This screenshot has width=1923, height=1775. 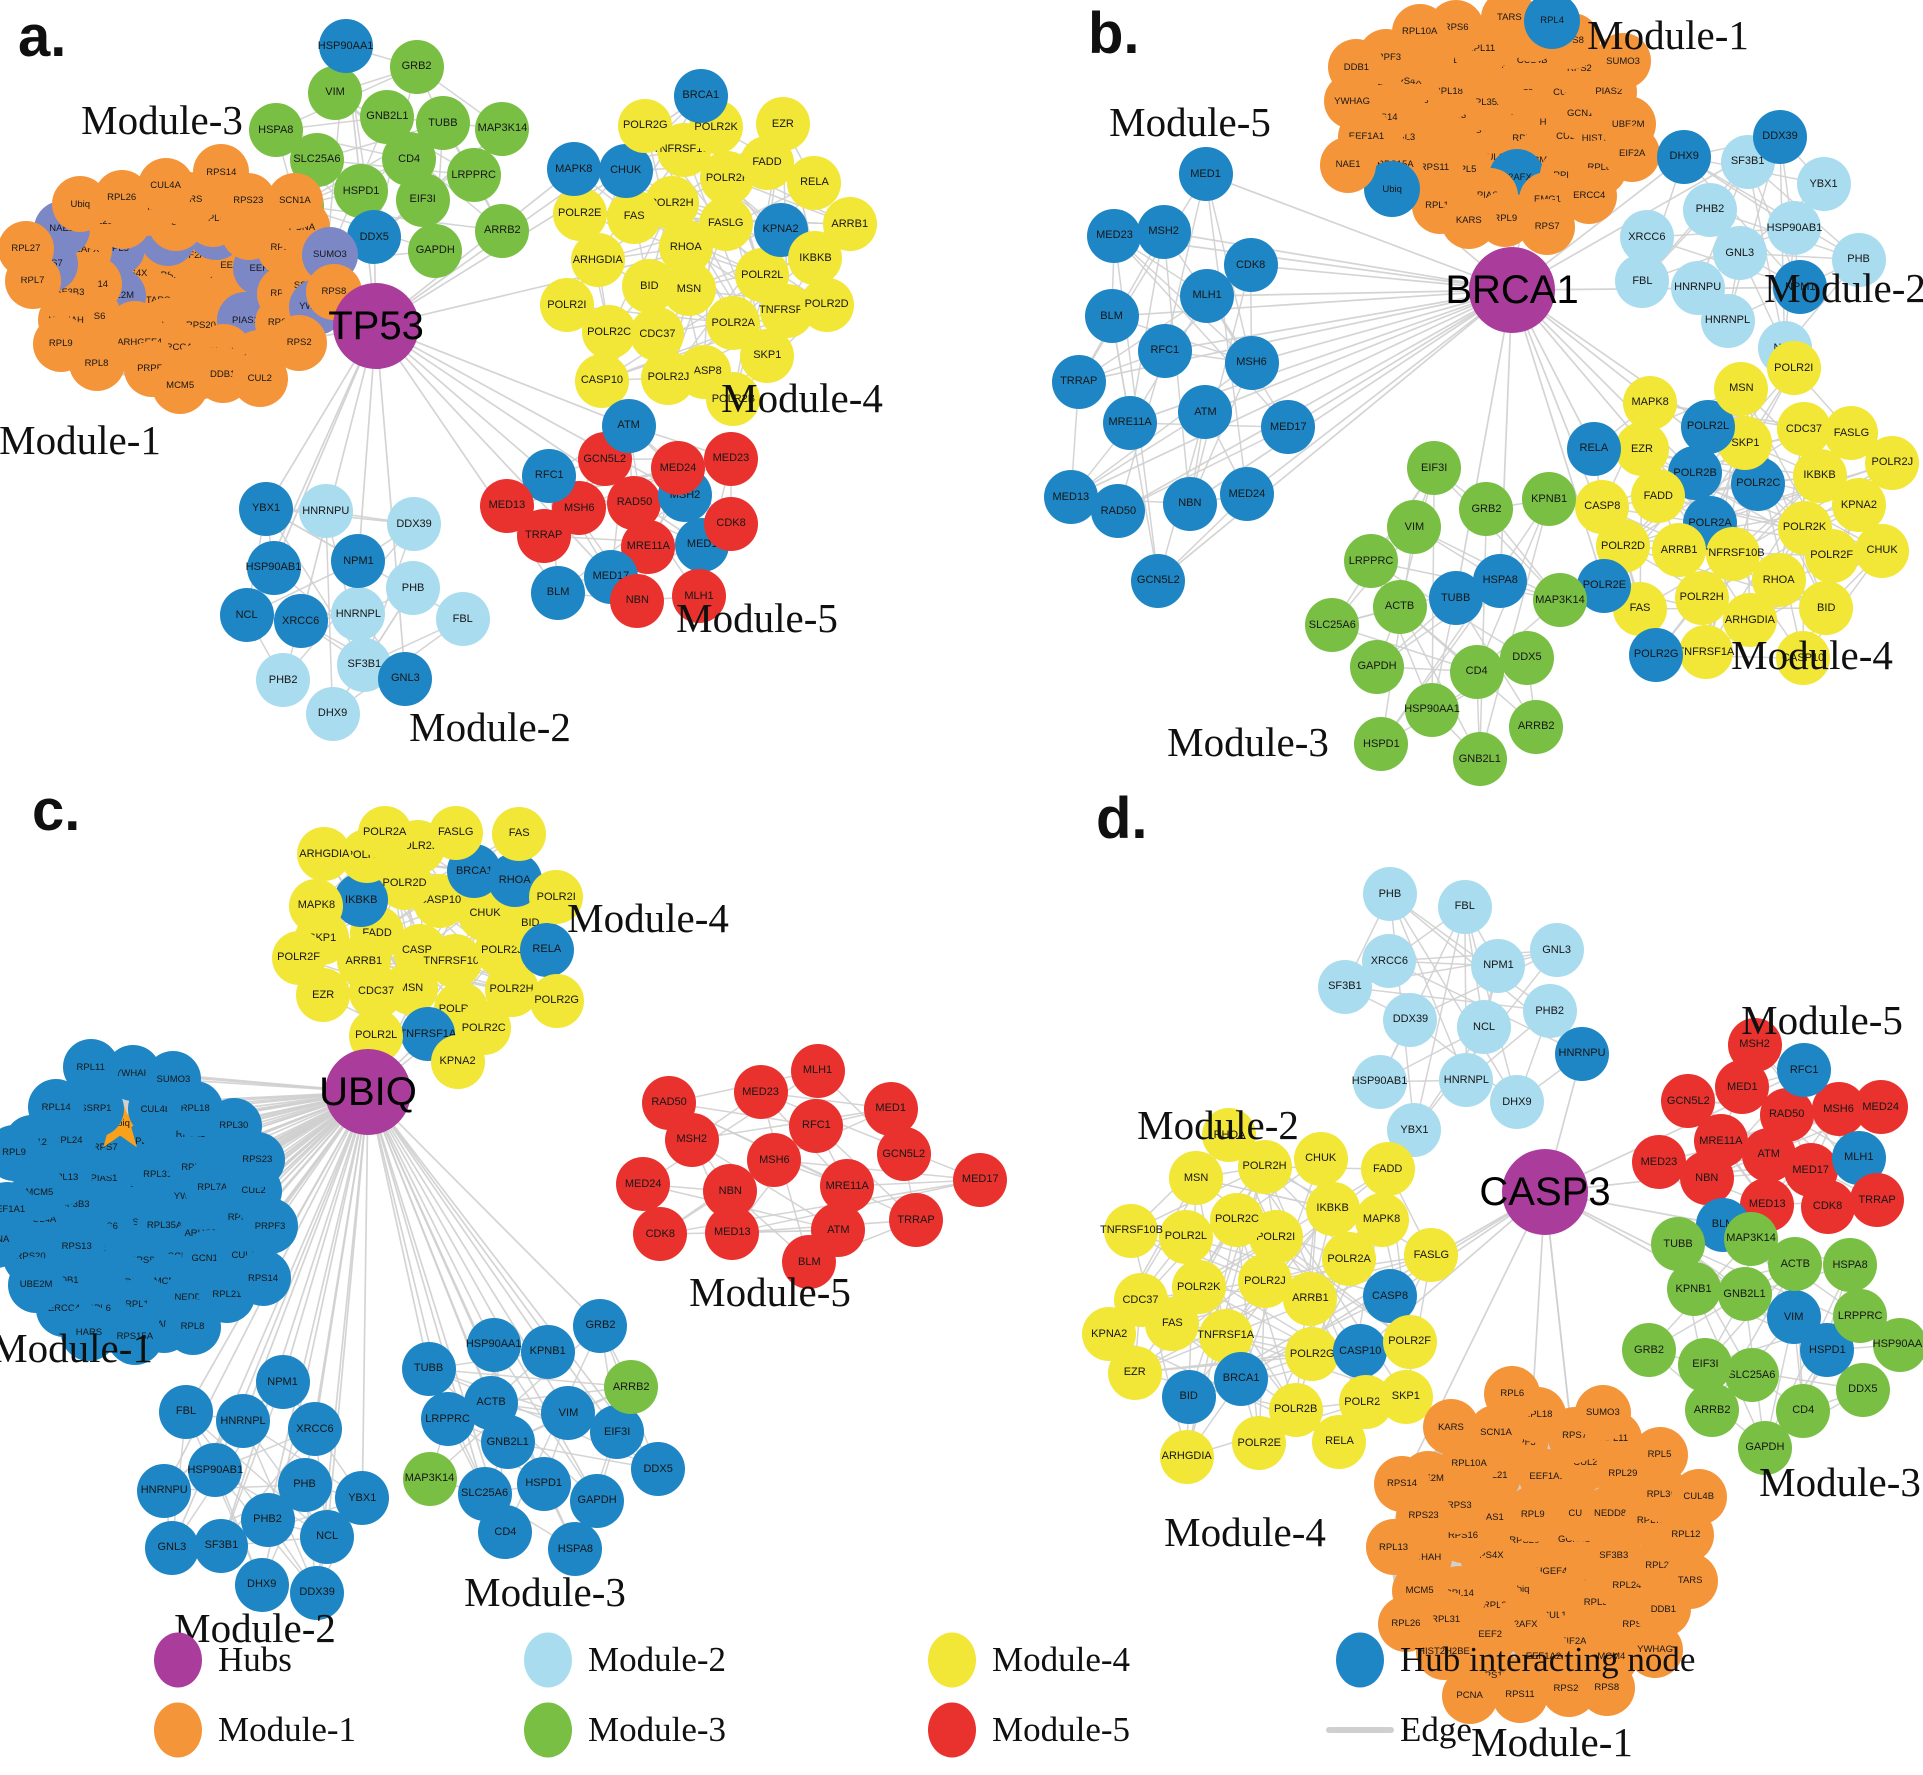 What do you see at coordinates (1552, 25) in the screenshot?
I see `gene-node-rpl4: RPL4` at bounding box center [1552, 25].